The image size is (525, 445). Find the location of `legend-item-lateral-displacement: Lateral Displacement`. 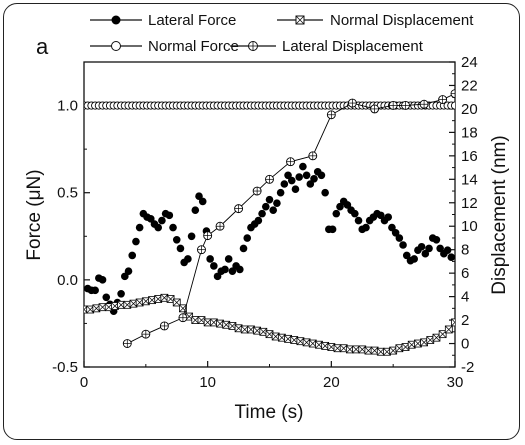

legend-item-lateral-displacement: Lateral Displacement is located at coordinates (327, 46).